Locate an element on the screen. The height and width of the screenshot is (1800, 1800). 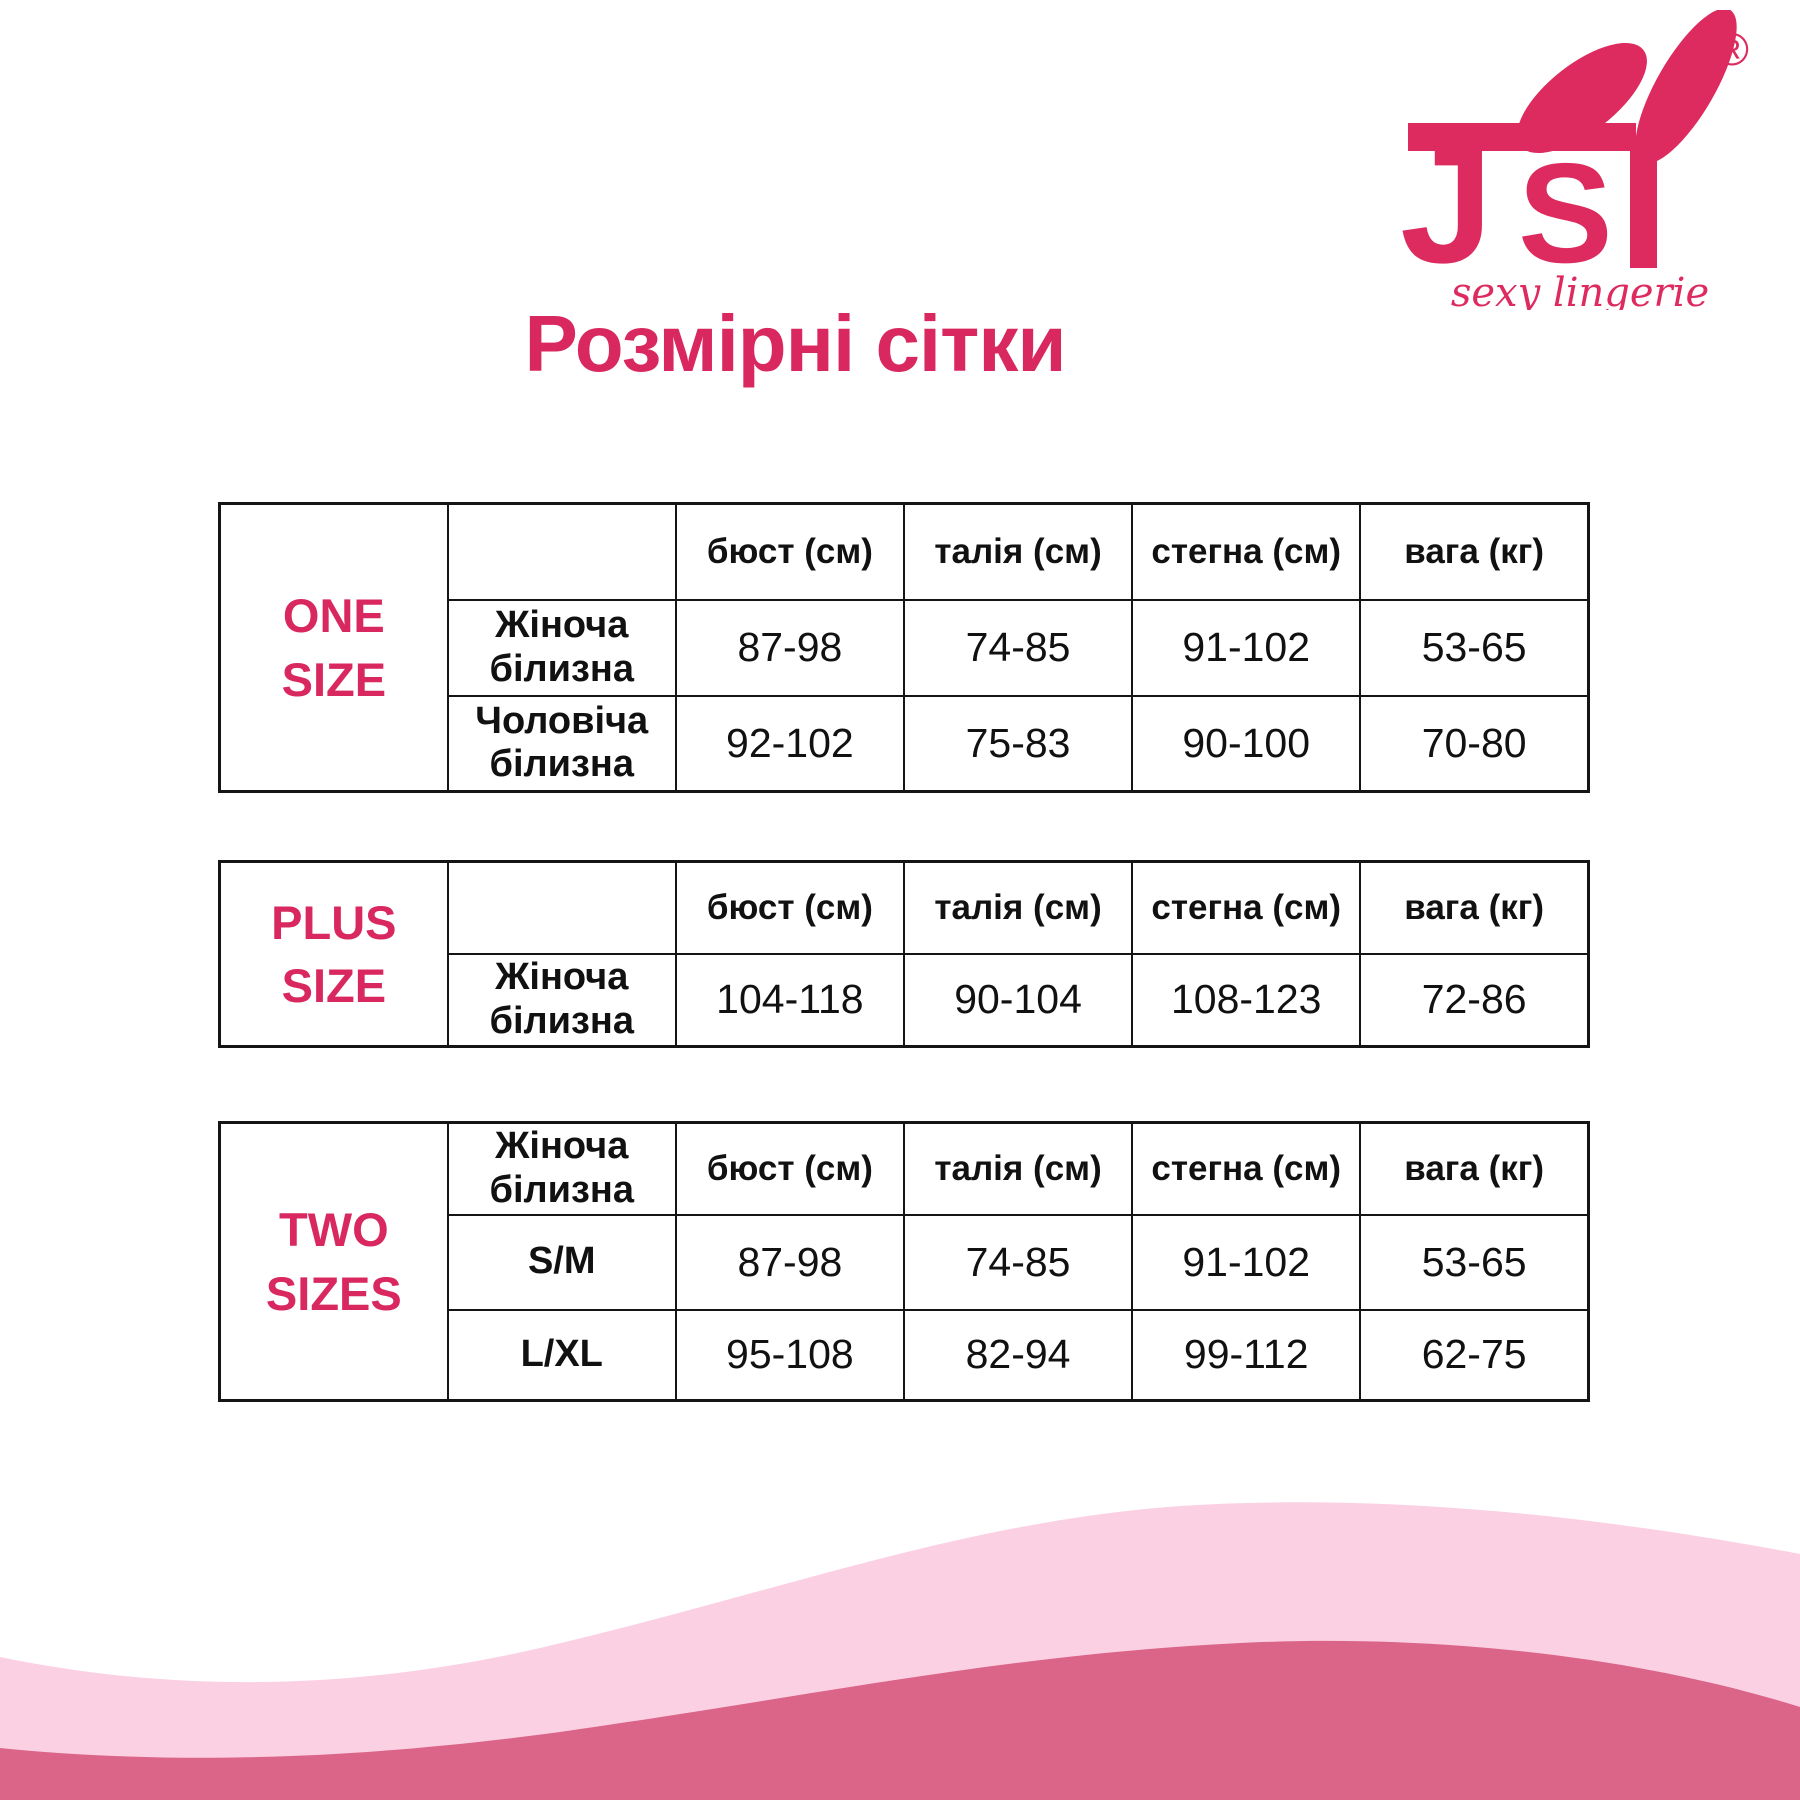
size-group-label: TWO SIZES is located at coordinates (333, 1261).